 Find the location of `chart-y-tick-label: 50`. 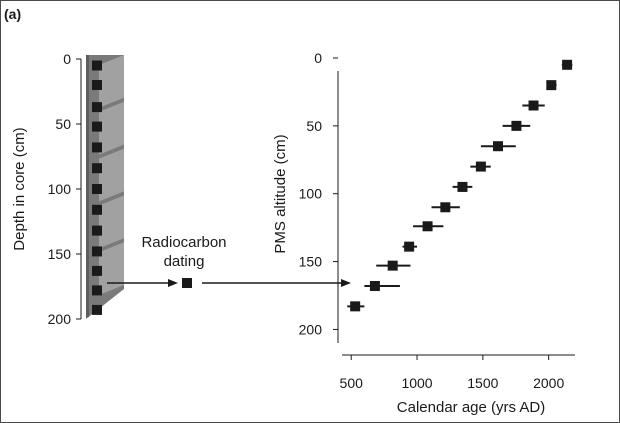

chart-y-tick-label: 50 is located at coordinates (314, 126).